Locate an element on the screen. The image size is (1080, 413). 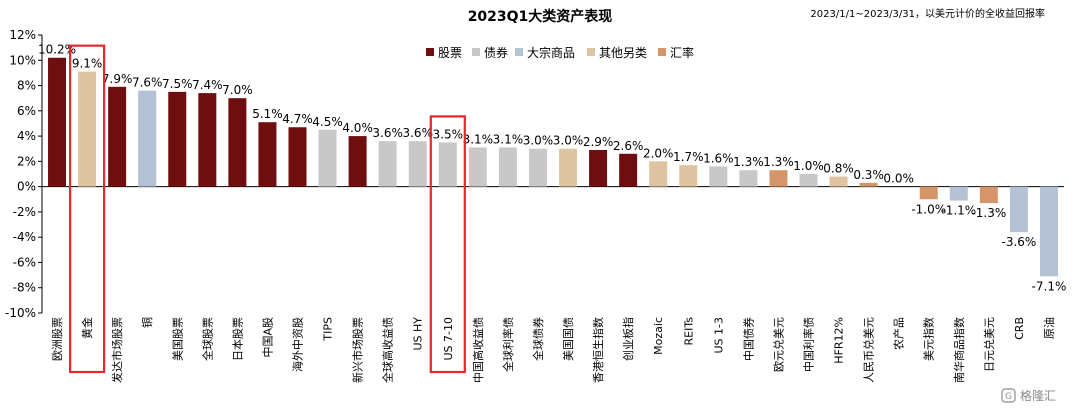
x-category-label: Mozaic is located at coordinates (658, 336).